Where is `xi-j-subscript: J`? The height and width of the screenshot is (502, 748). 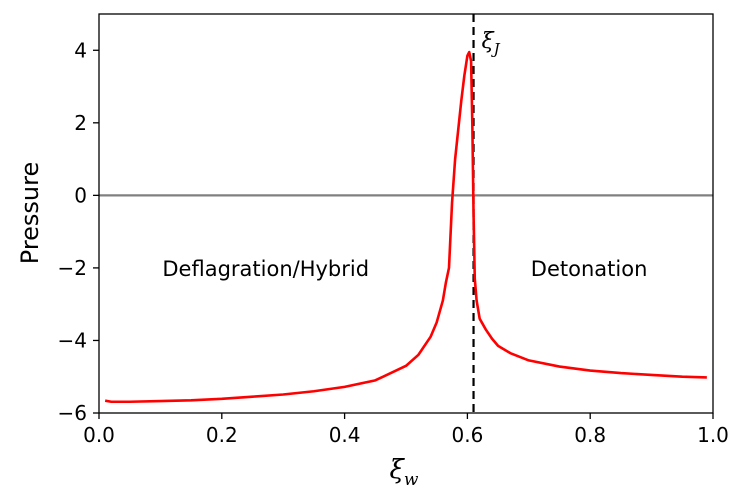
xi-j-subscript: J is located at coordinates (496, 49).